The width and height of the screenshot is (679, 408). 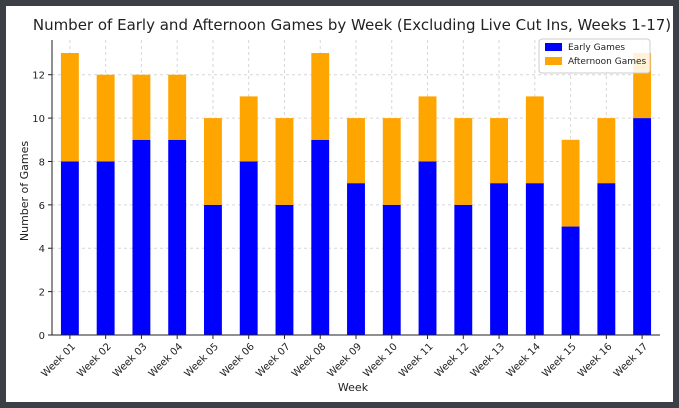 I want to click on y-tick-label: 0, so click(x=42, y=336).